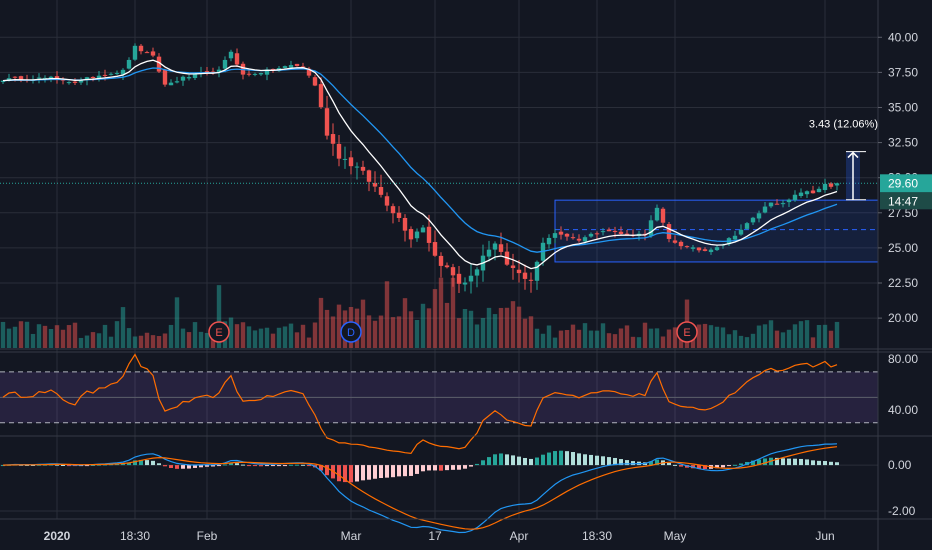 The image size is (932, 550). I want to click on time-axis: 2020 18:30 Feb Mar 17 Apr 18:30 May Jun, so click(439, 536).